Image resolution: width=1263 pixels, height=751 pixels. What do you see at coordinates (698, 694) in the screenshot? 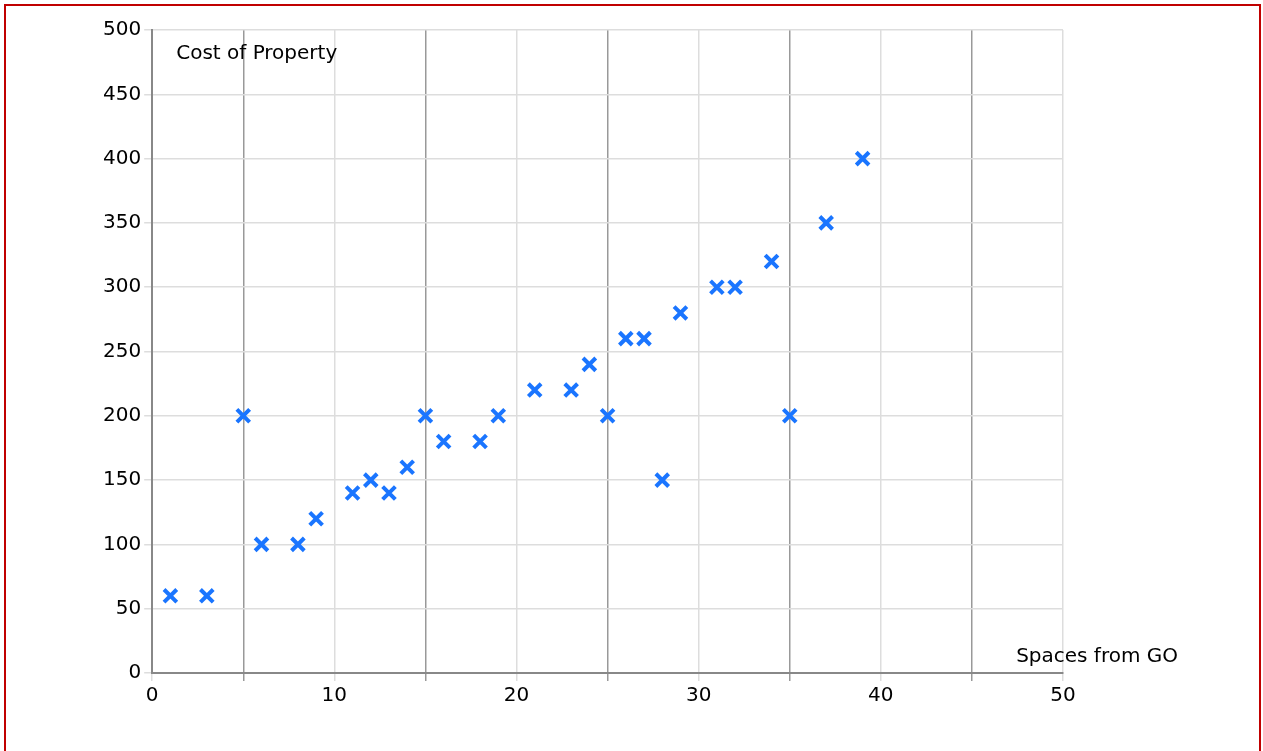
I see `x-tick-label: 30` at bounding box center [698, 694].